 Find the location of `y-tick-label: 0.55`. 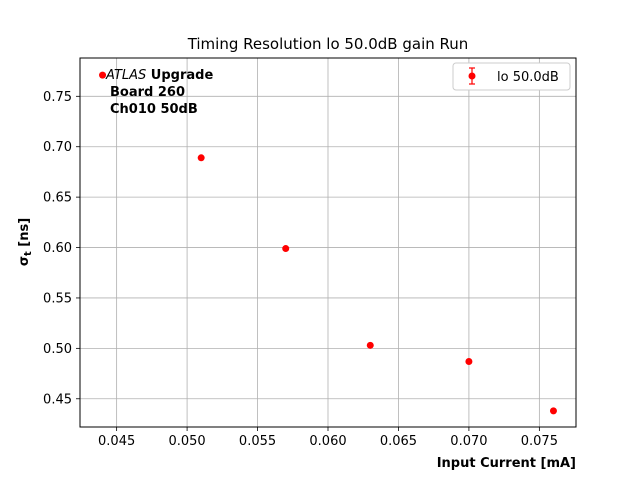

y-tick-label: 0.55 is located at coordinates (57, 298).